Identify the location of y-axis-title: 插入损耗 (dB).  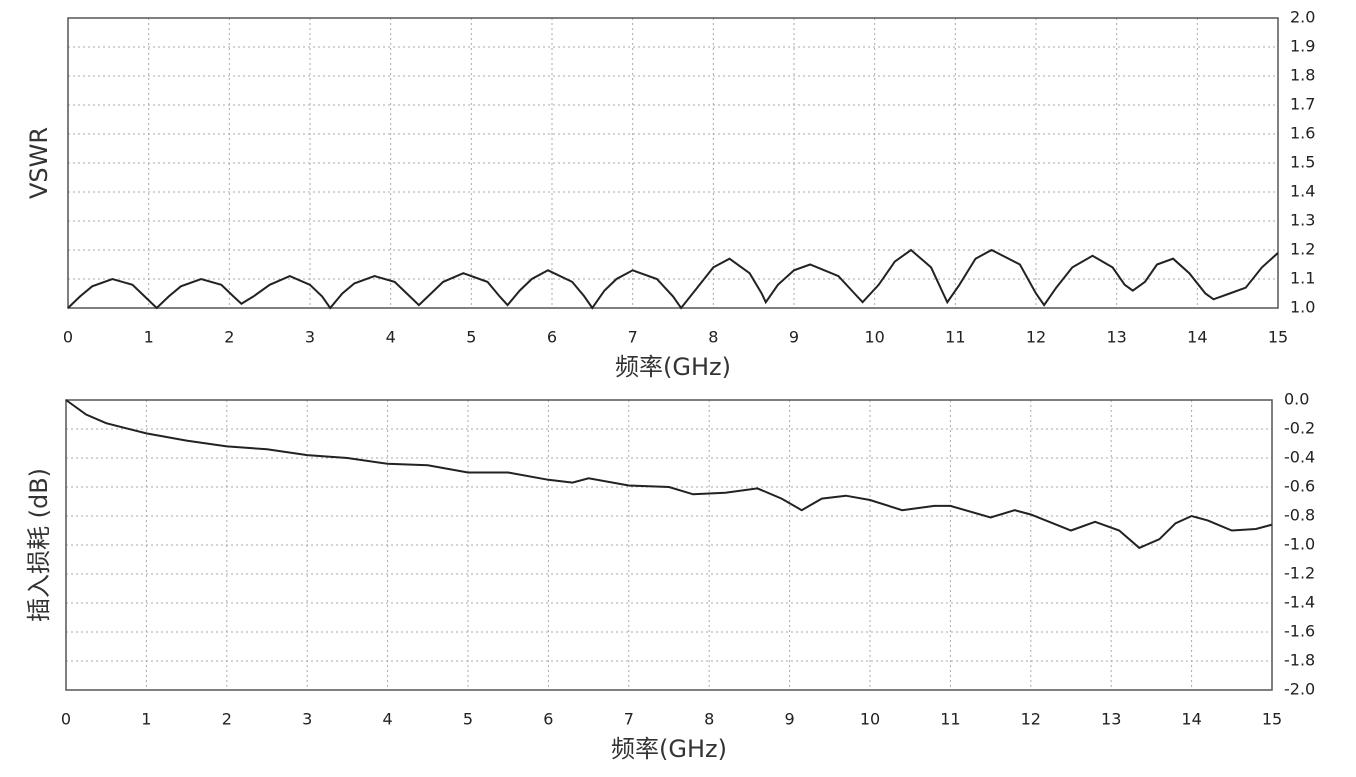
(39, 545).